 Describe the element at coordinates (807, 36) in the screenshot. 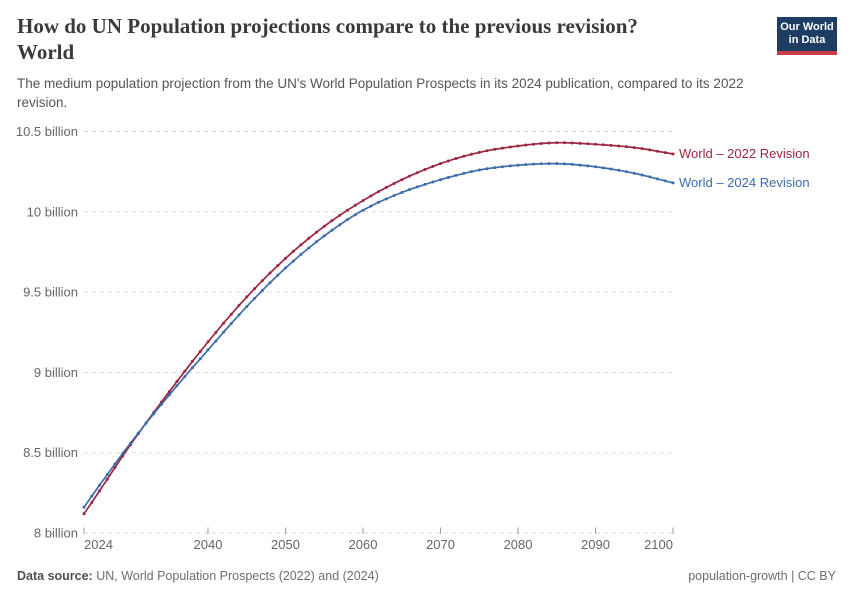

I see `owid-logo: Our World in Data` at that location.